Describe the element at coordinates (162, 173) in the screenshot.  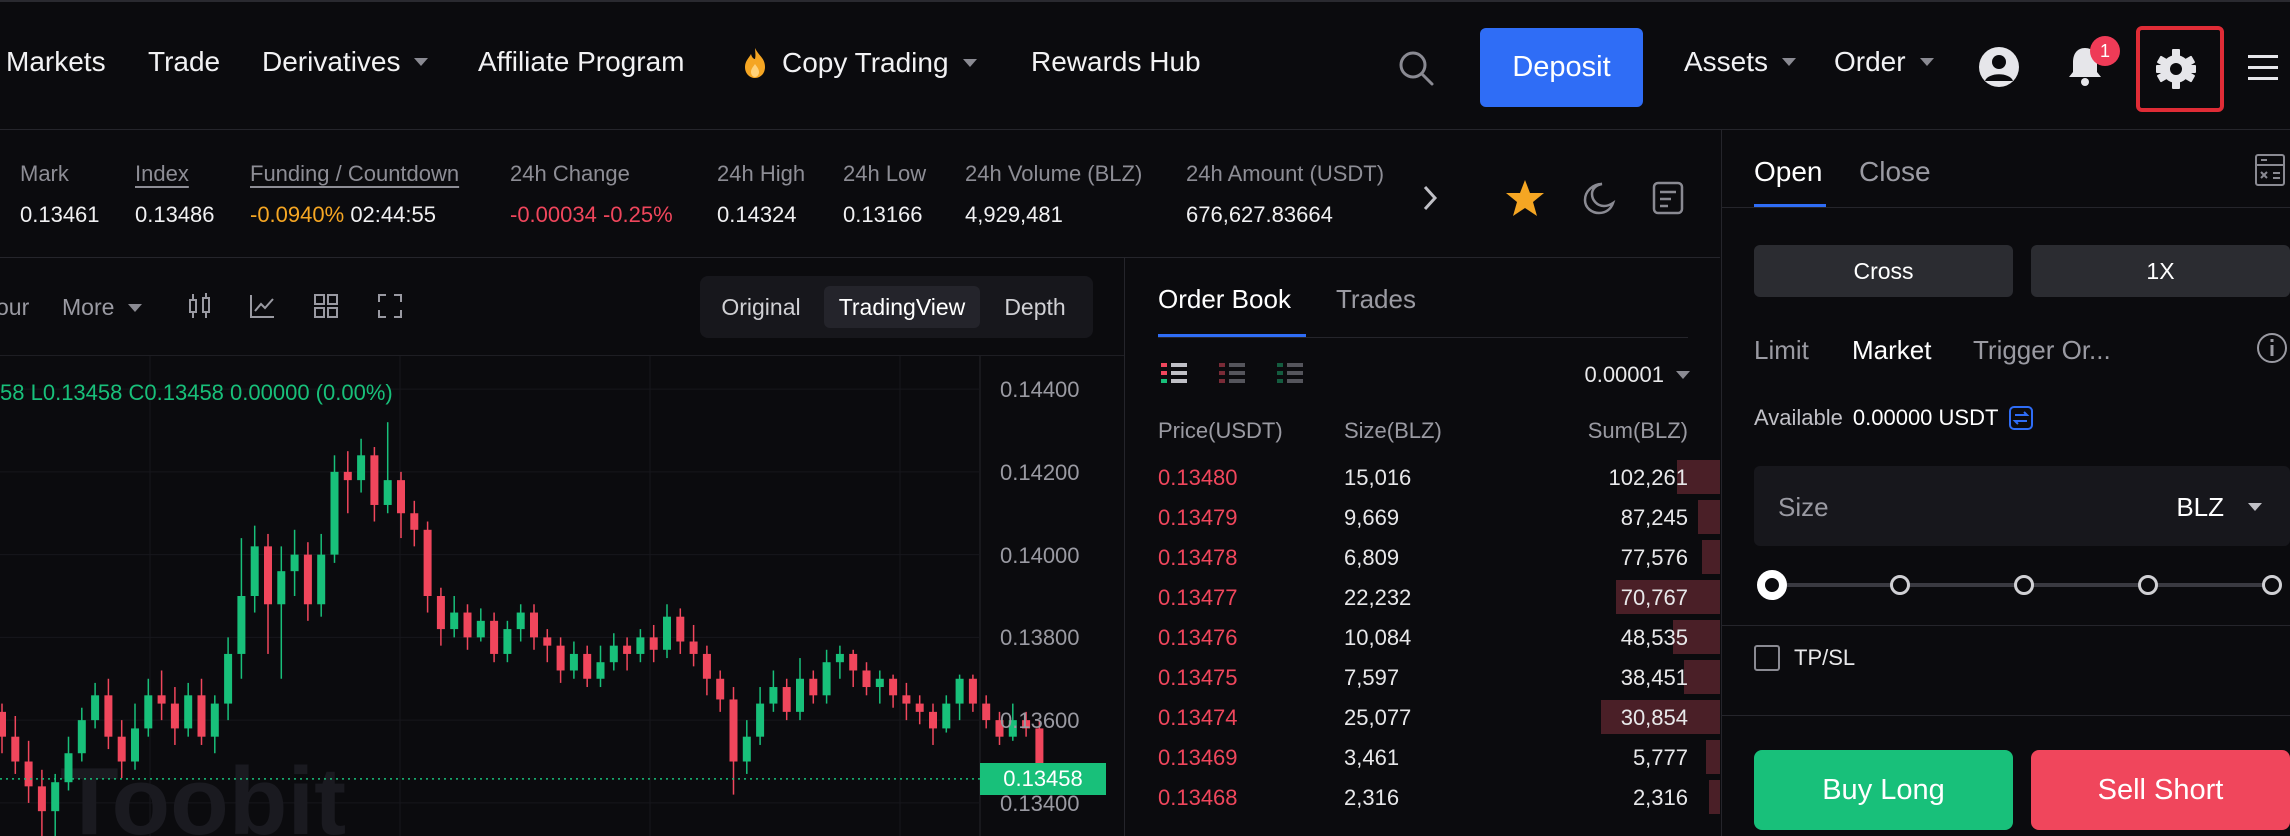
I see `index-label: Index` at that location.